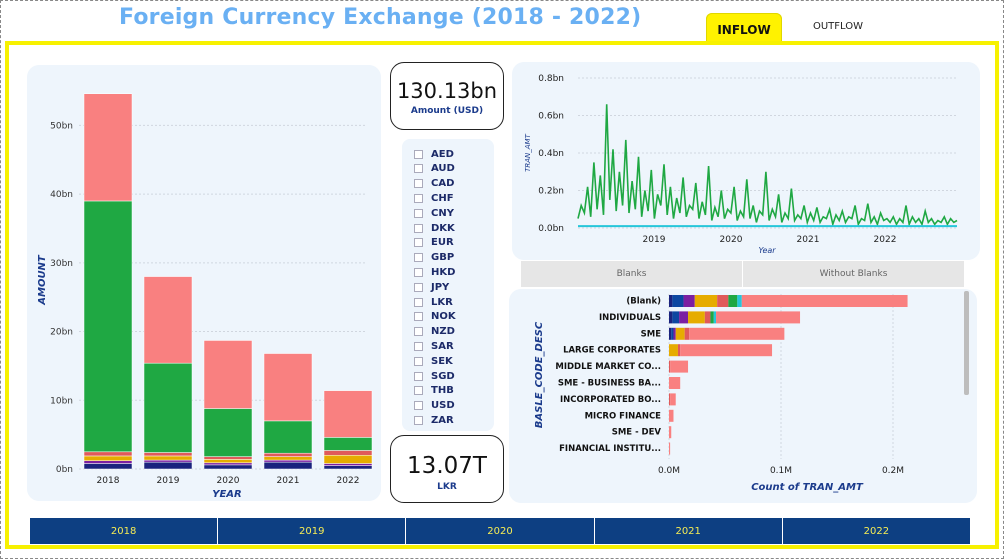 The width and height of the screenshot is (1004, 559). What do you see at coordinates (623, 416) in the screenshot?
I see `category-label: MICRO FINANCE` at bounding box center [623, 416].